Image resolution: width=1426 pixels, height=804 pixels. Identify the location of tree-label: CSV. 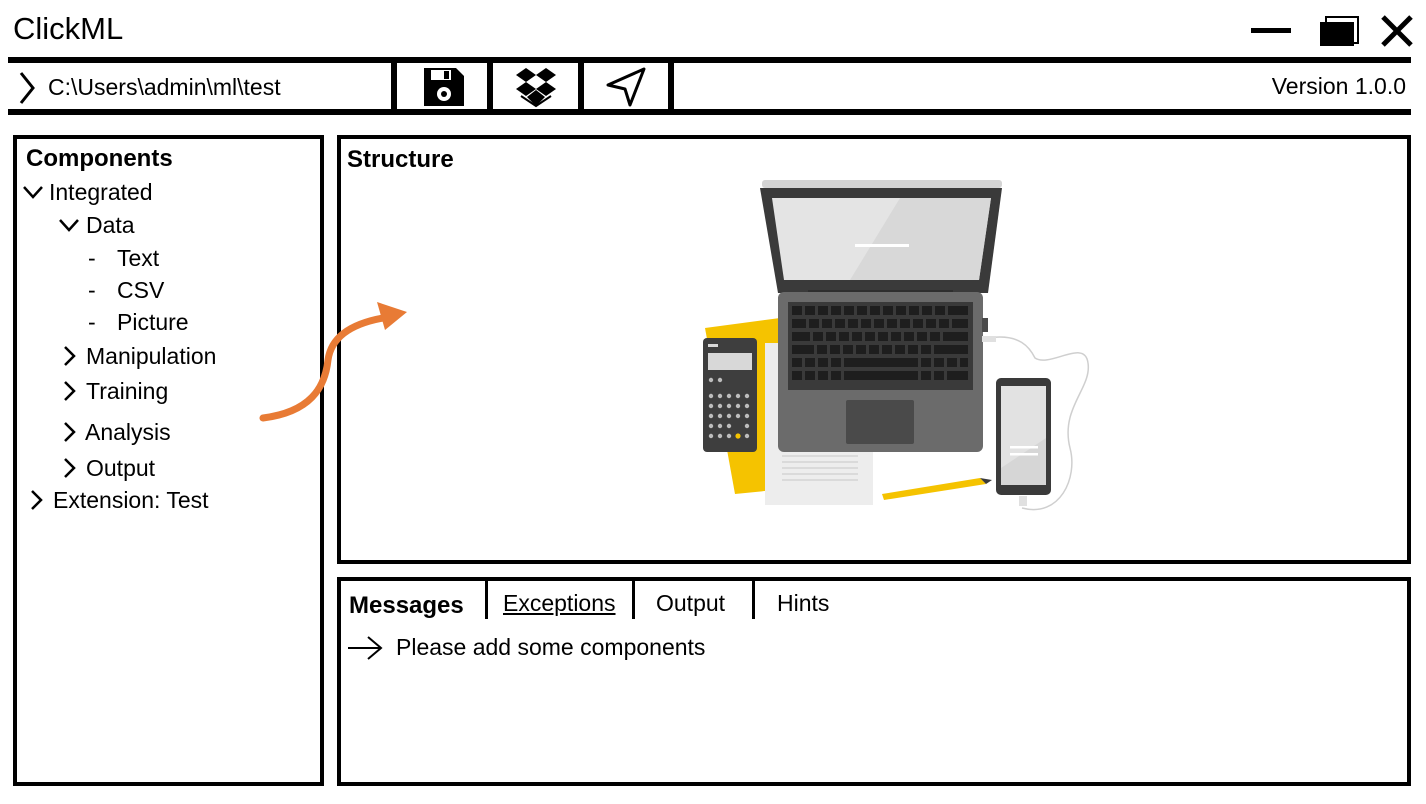
(141, 290).